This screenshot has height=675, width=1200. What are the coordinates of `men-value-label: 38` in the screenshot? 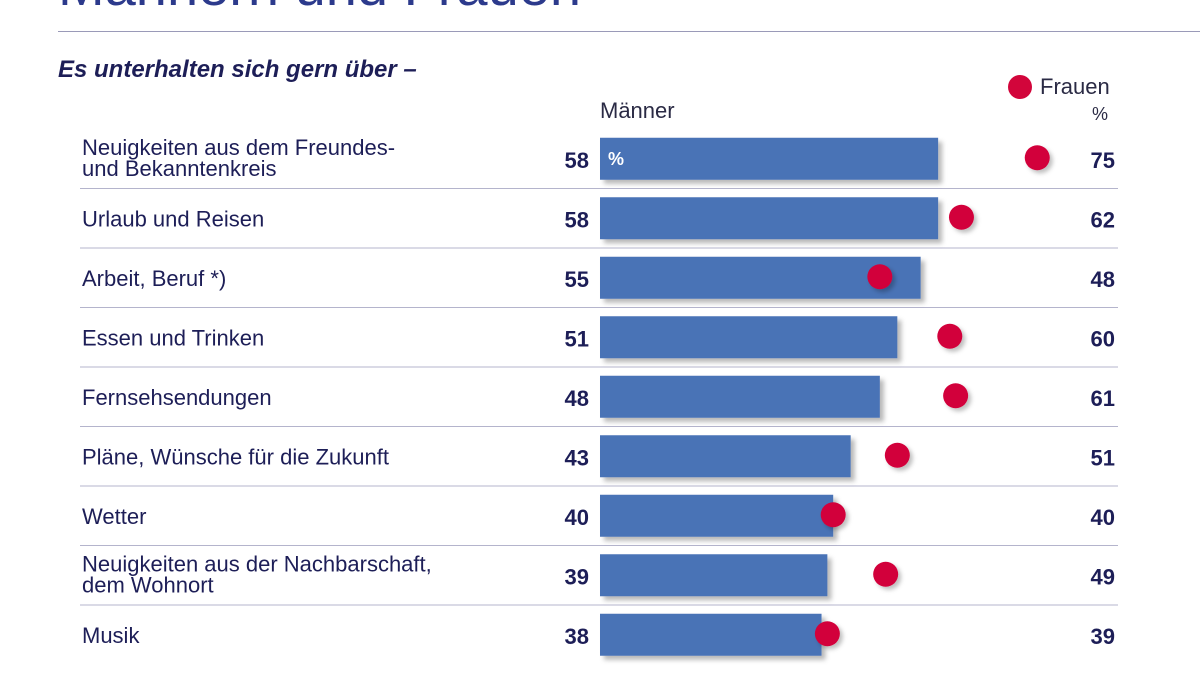 It's located at (577, 636).